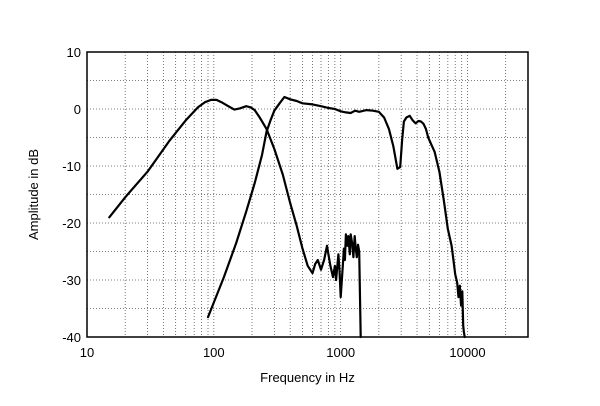 This screenshot has width=600, height=406. What do you see at coordinates (71, 280) in the screenshot?
I see `y-tick-label: -30` at bounding box center [71, 280].